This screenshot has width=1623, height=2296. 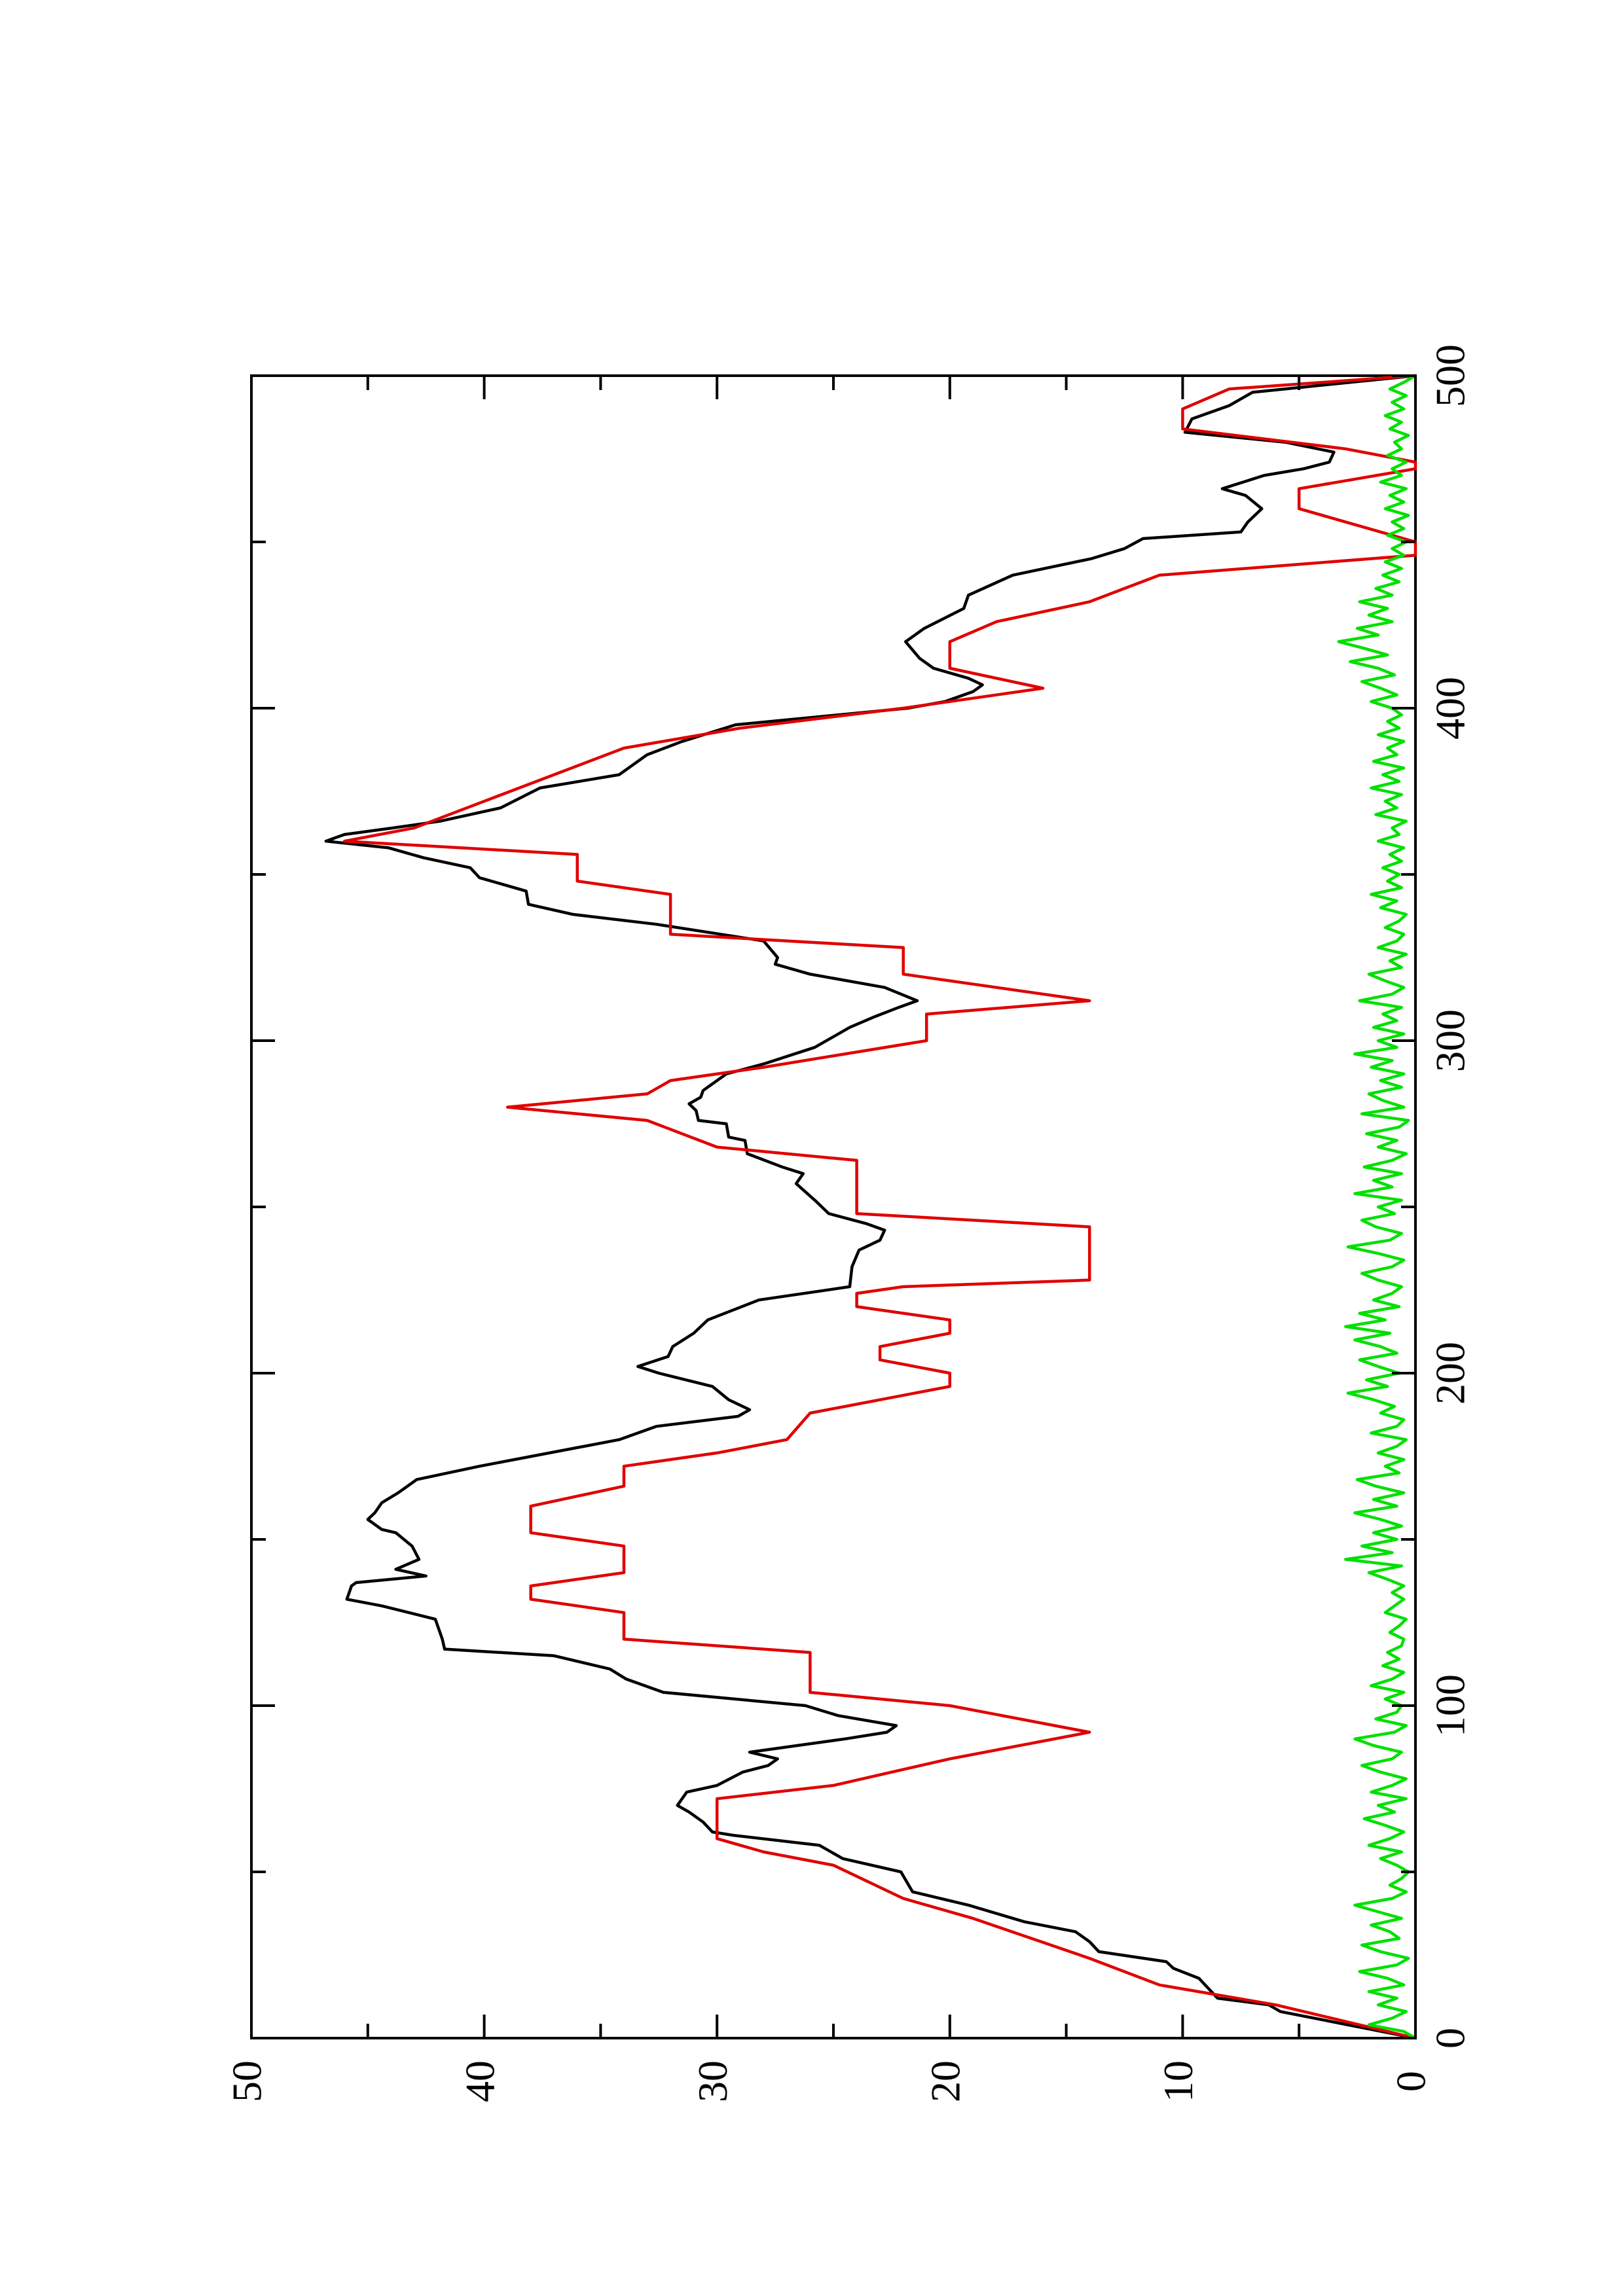 I want to click on x-tick-label: 100, so click(x=1450, y=1705).